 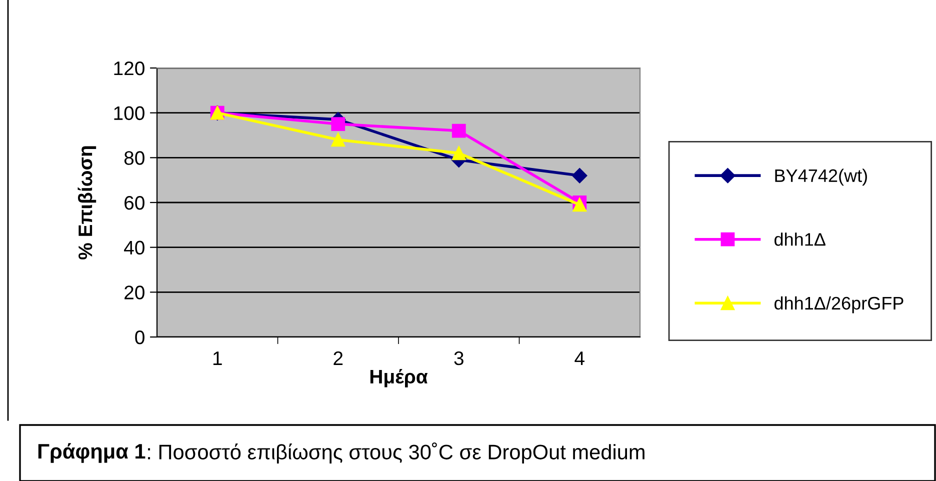 What do you see at coordinates (139, 337) in the screenshot?
I see `y-tick-label: 0` at bounding box center [139, 337].